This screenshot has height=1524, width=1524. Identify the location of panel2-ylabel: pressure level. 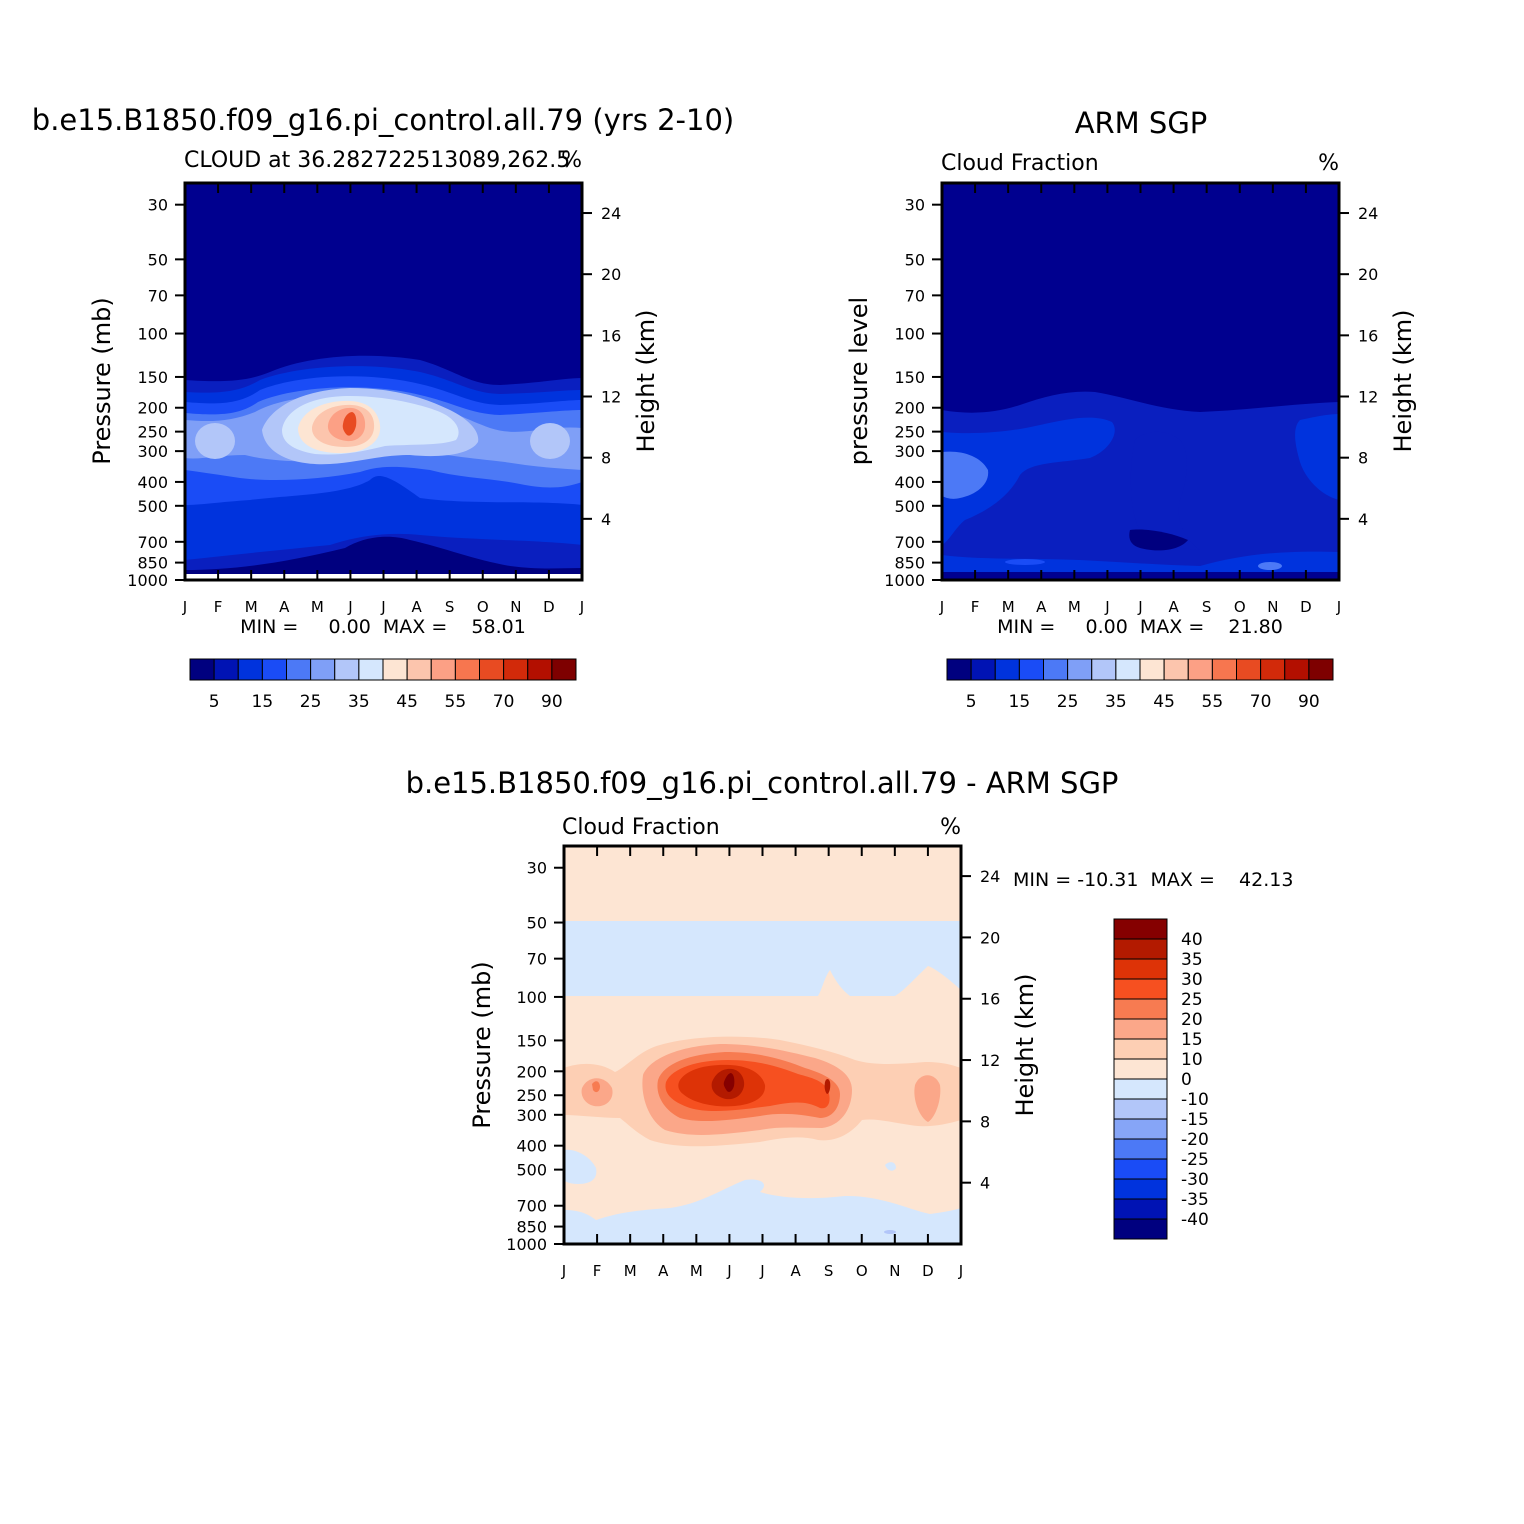
(859, 381).